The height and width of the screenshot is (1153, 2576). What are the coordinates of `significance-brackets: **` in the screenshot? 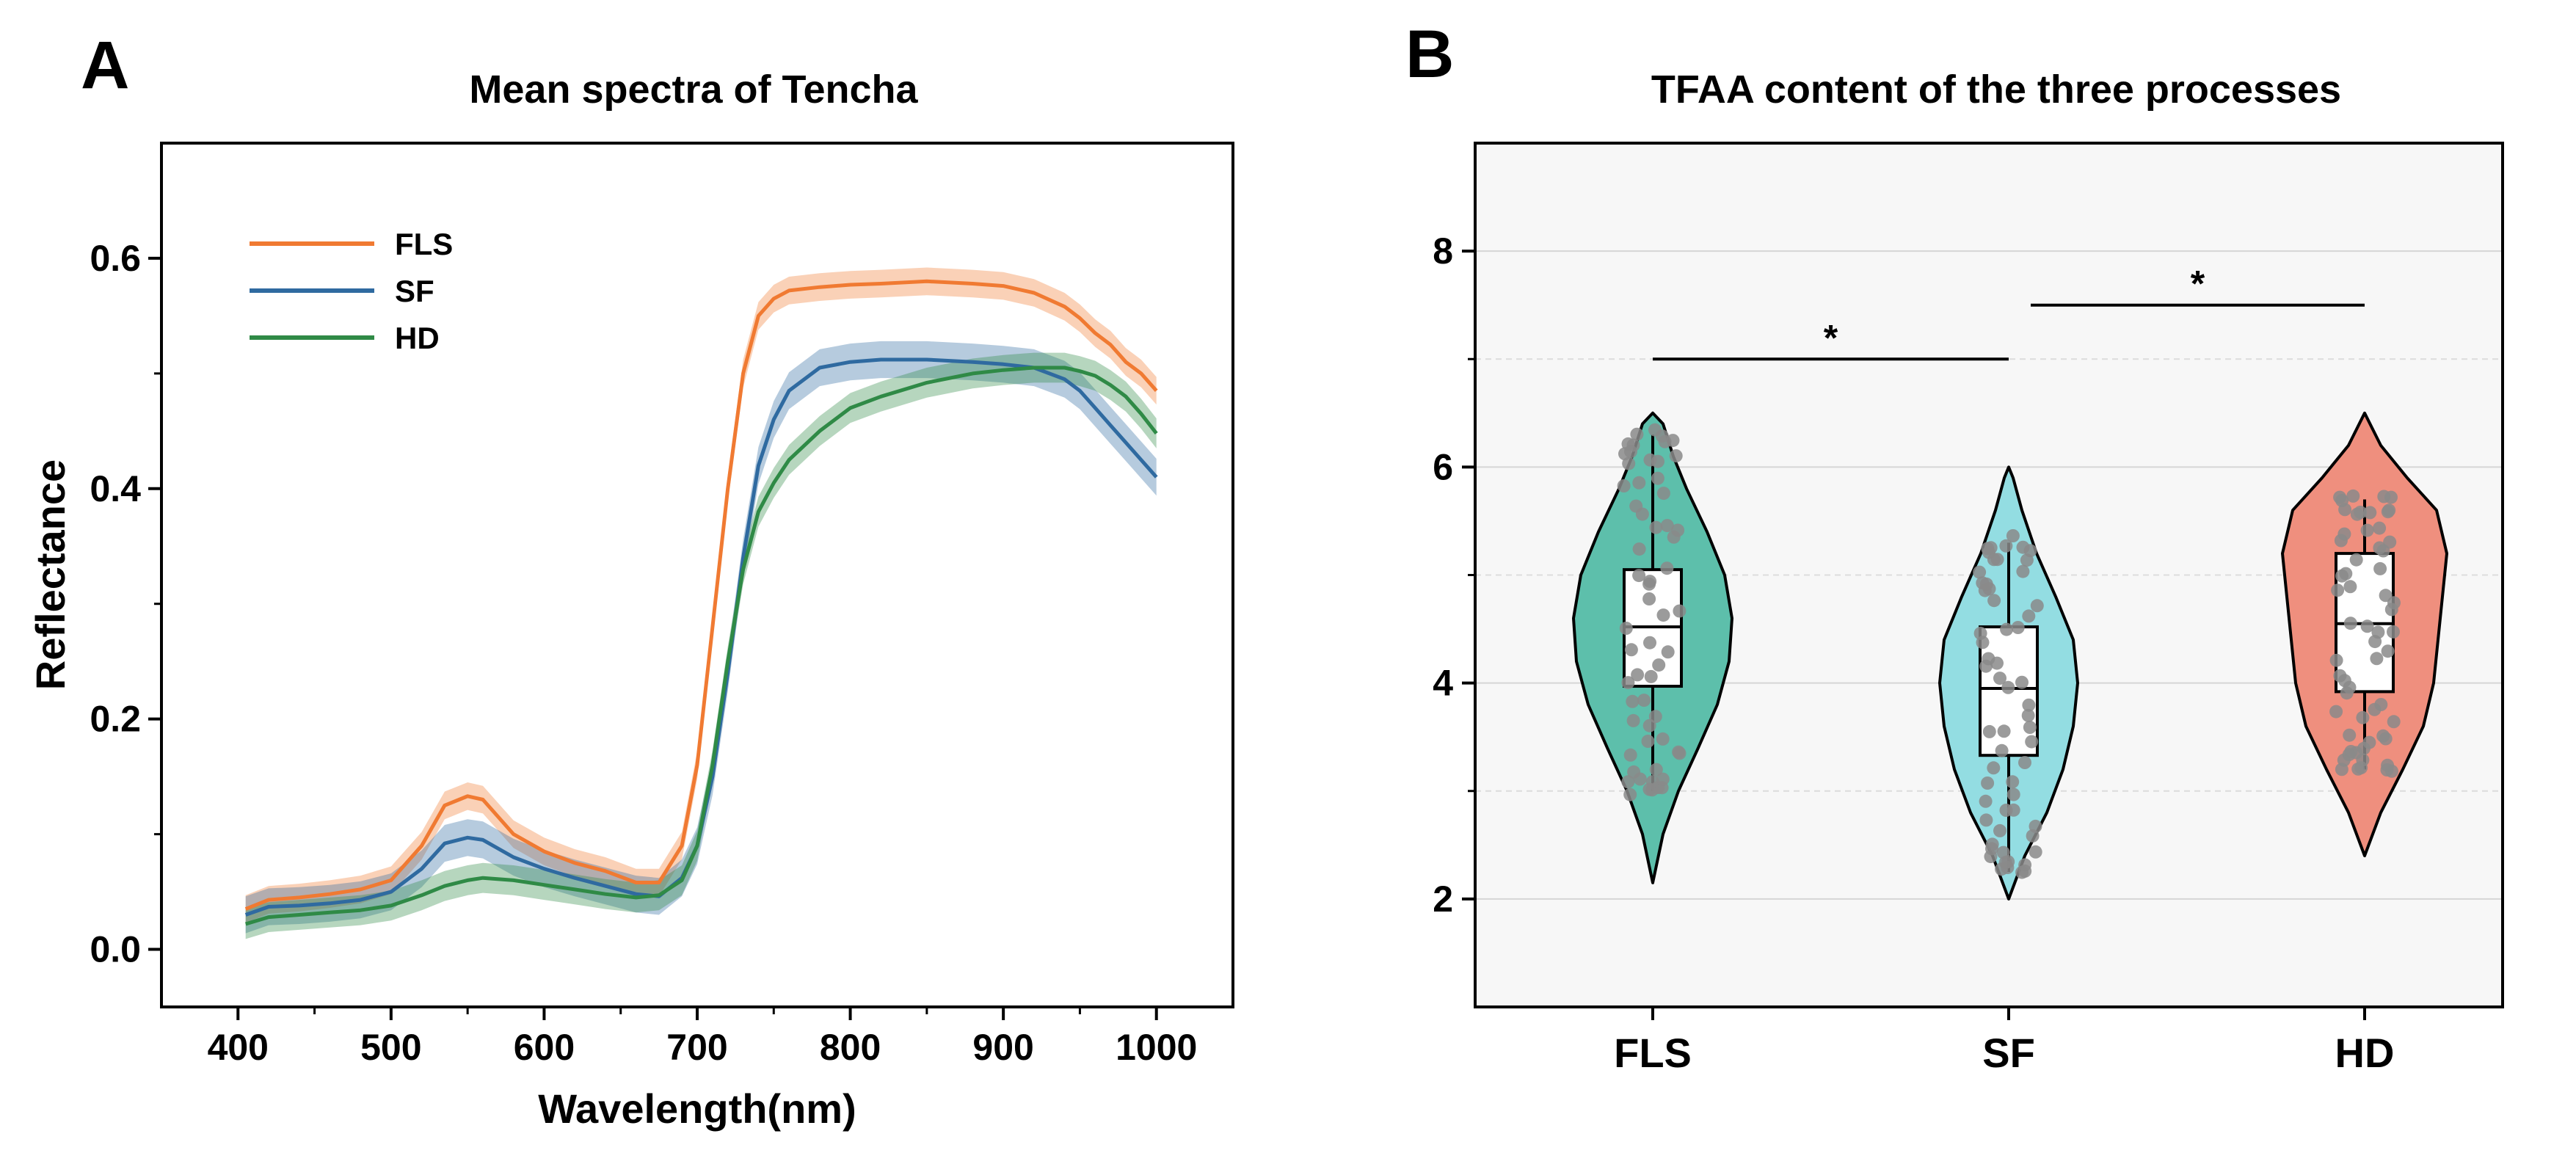 It's located at (2009, 312).